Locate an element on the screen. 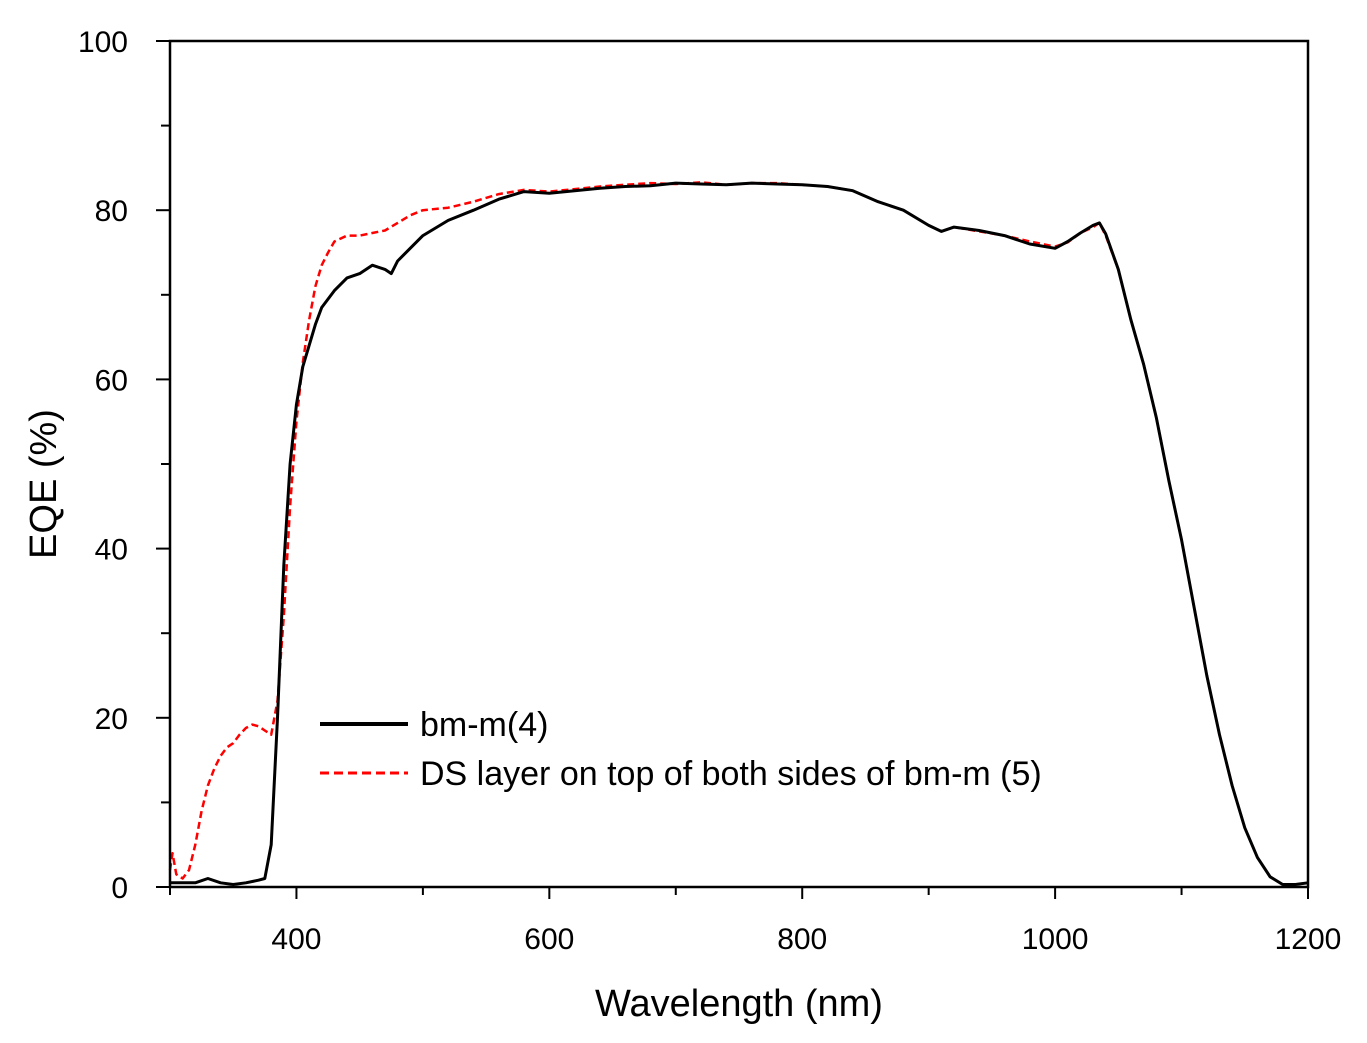 The width and height of the screenshot is (1367, 1043). x-tick-label: 1200 is located at coordinates (1308, 939).